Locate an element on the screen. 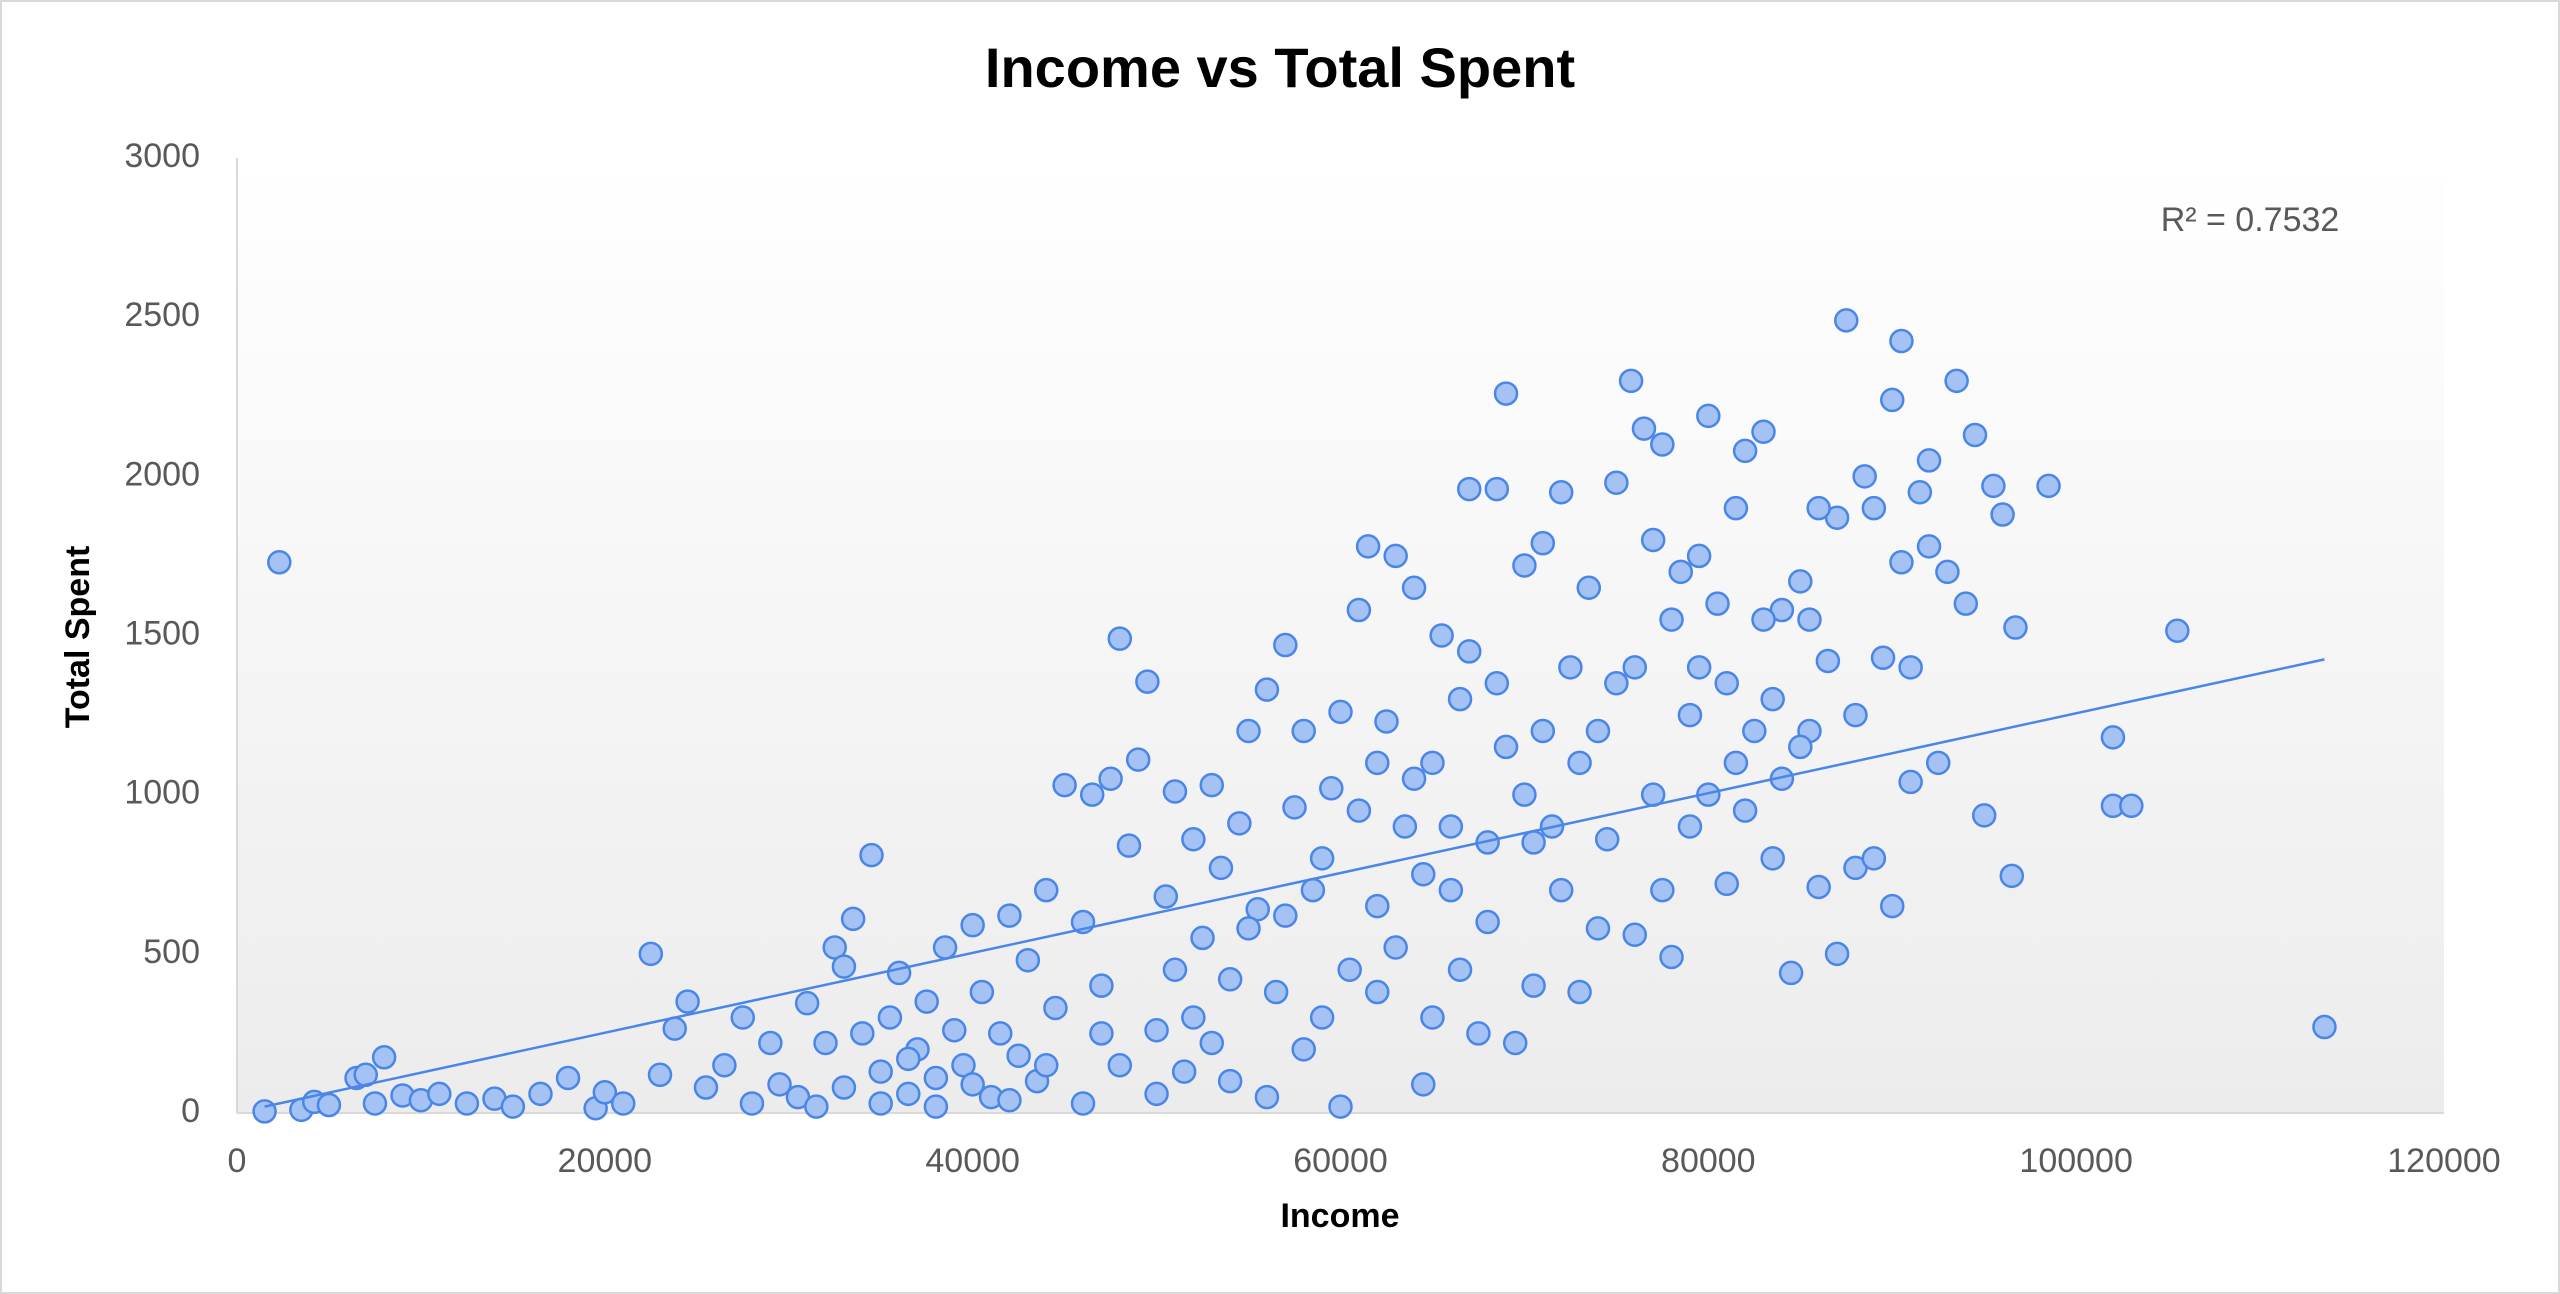  x-tick-label: 20000 is located at coordinates (605, 1161).